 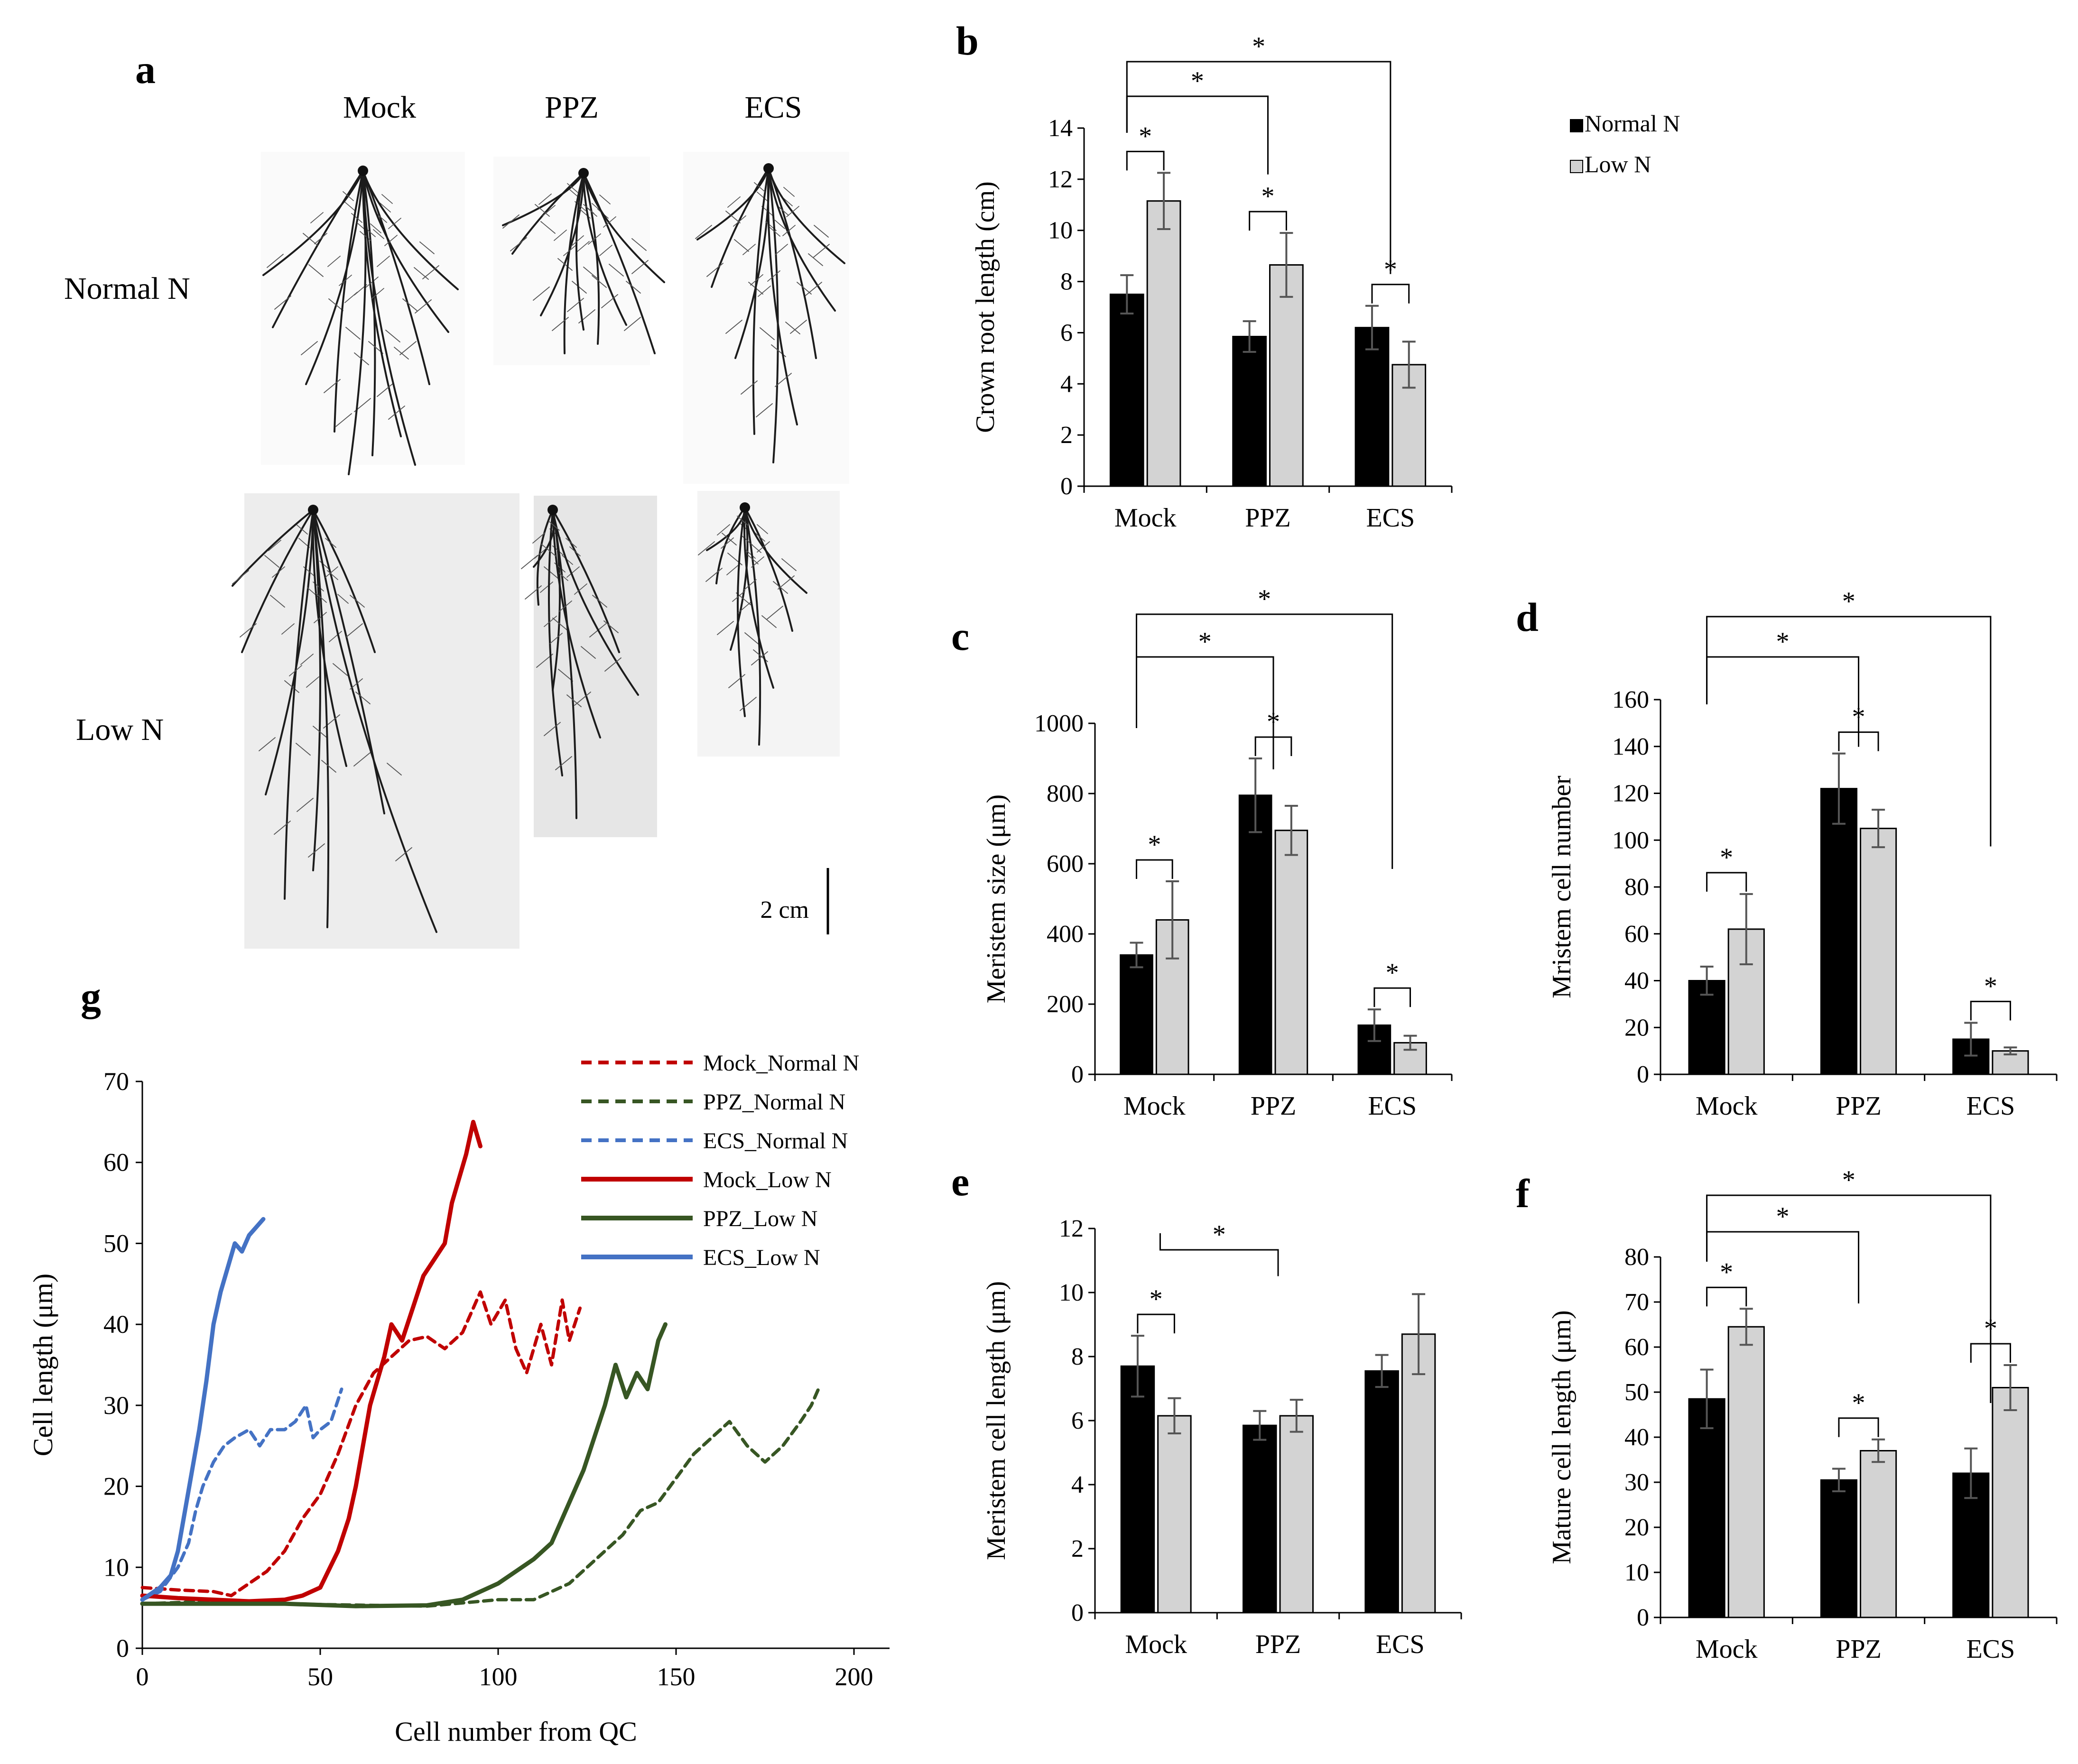 What do you see at coordinates (1562, 1437) in the screenshot?
I see `y-axis-label: Mature cell length (μm)` at bounding box center [1562, 1437].